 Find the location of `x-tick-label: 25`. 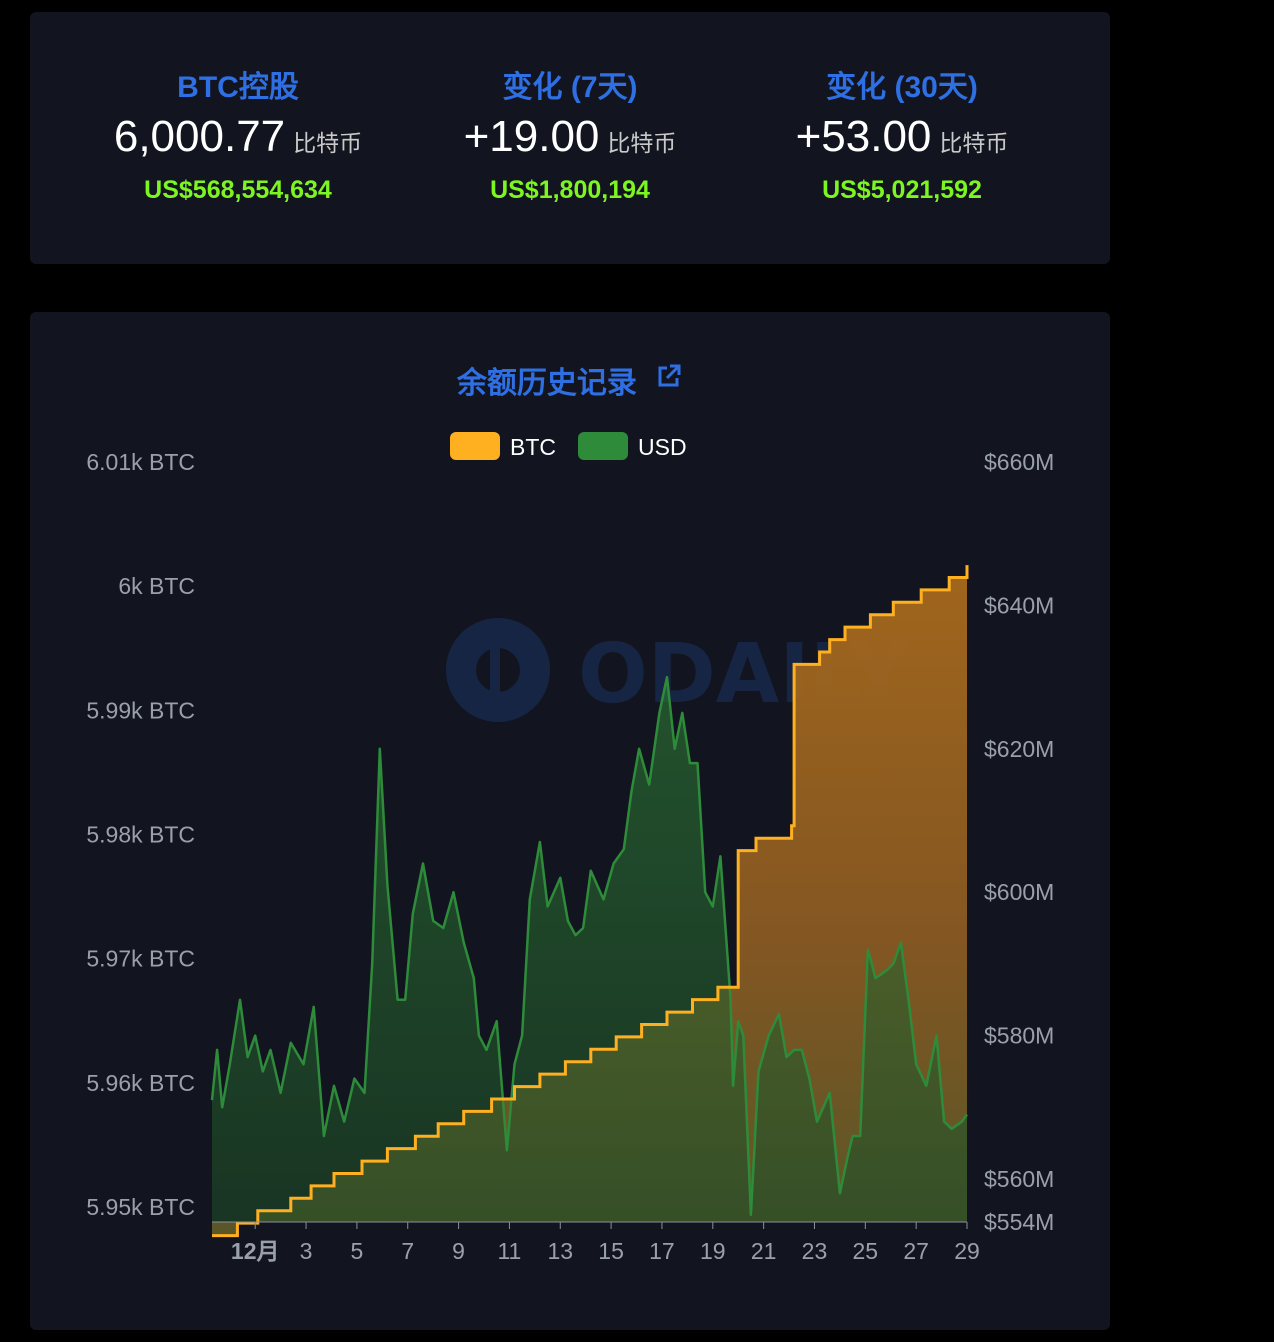

x-tick-label: 25 is located at coordinates (866, 1251).